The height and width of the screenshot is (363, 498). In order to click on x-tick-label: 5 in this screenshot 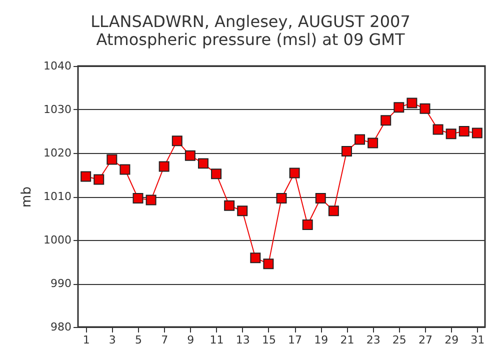, I will do `click(138, 340)`.